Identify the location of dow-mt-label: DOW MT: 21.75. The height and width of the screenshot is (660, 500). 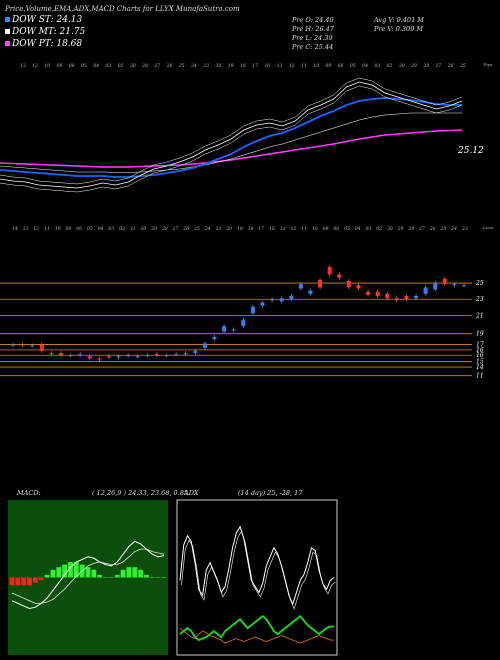
(48, 32).